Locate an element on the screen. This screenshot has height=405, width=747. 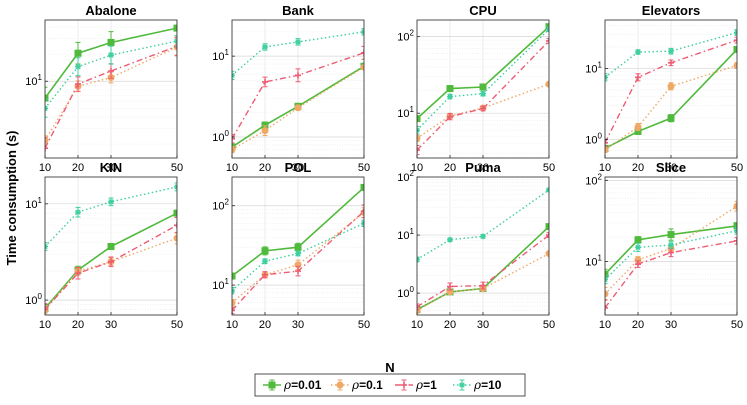
legend-box is located at coordinates (390, 385).